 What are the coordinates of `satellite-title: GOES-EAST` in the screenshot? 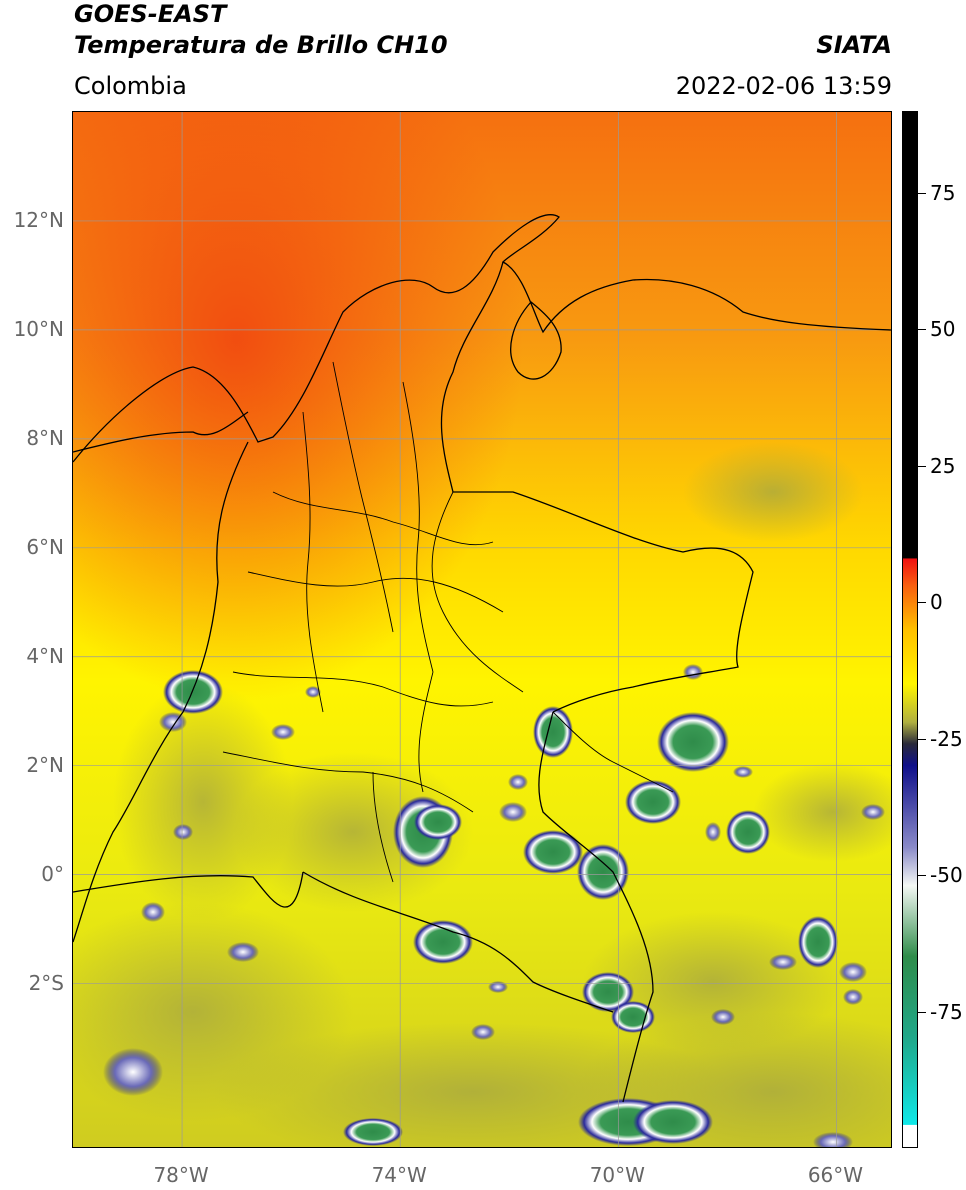 It's located at (150, 14).